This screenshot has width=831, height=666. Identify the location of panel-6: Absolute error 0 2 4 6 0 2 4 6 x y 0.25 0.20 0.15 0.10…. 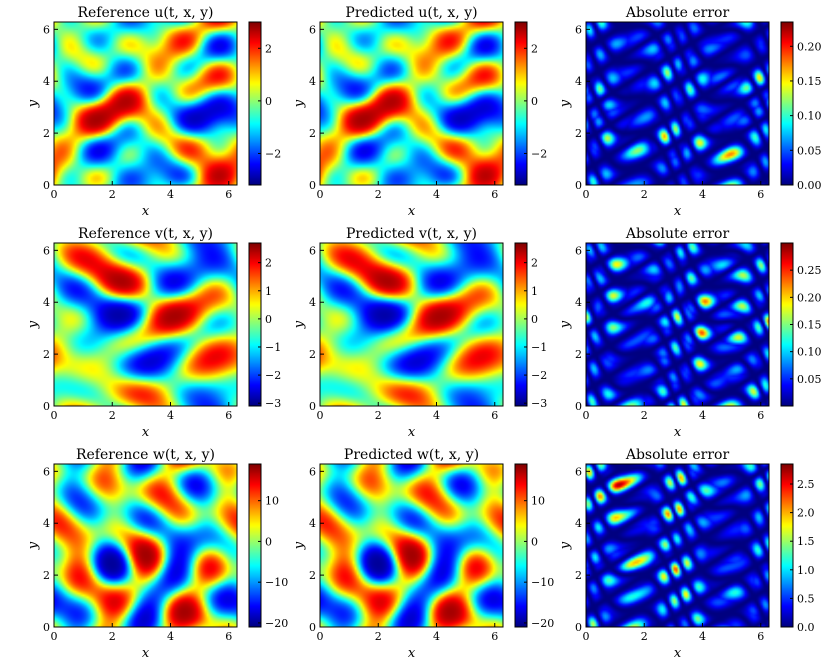
(690, 333).